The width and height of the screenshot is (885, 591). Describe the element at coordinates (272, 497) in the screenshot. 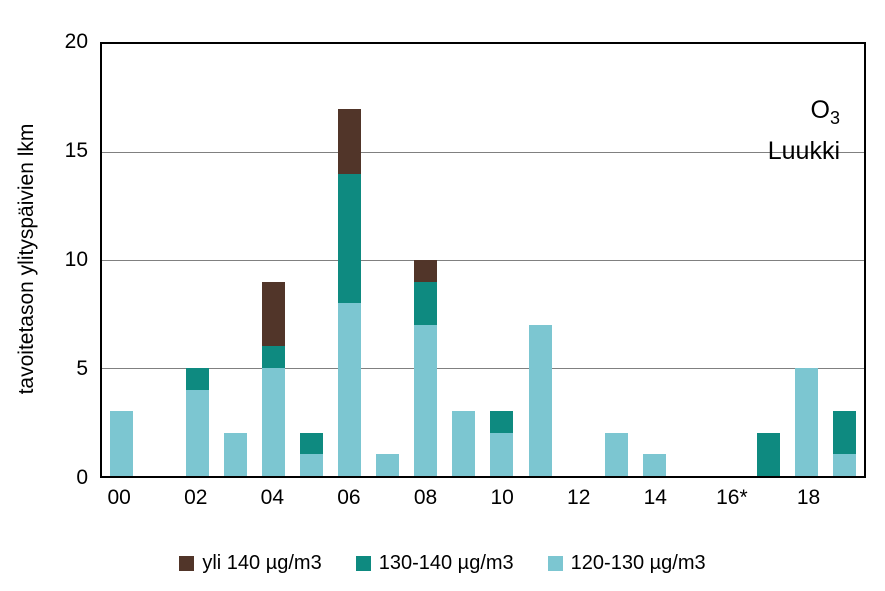

I see `x-tick-04: 04` at that location.